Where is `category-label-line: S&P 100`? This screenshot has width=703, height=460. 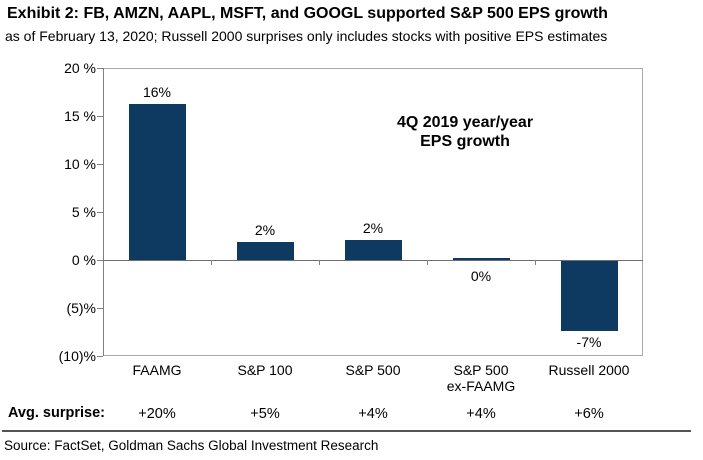
category-label-line: S&P 100 is located at coordinates (265, 370).